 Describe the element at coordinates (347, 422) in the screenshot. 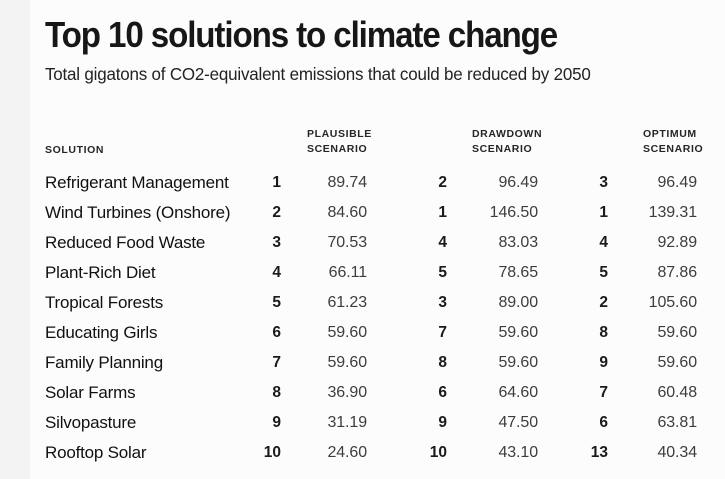

I see `plausible-value: 31.19` at that location.